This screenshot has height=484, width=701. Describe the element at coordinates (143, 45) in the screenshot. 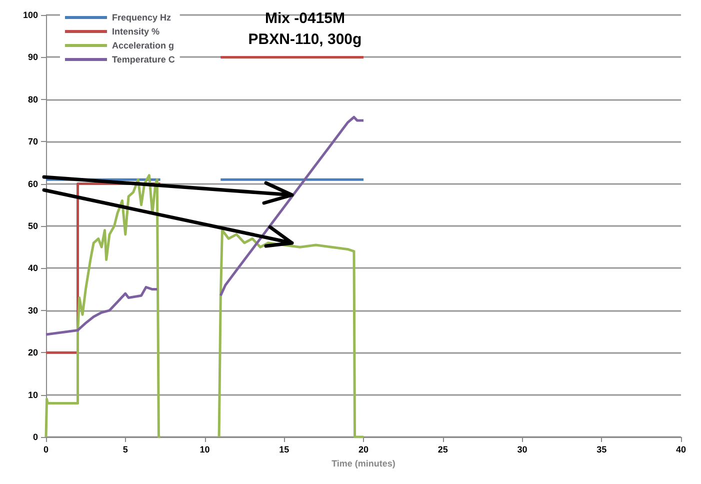

I see `legend-label: Acceleration g` at that location.